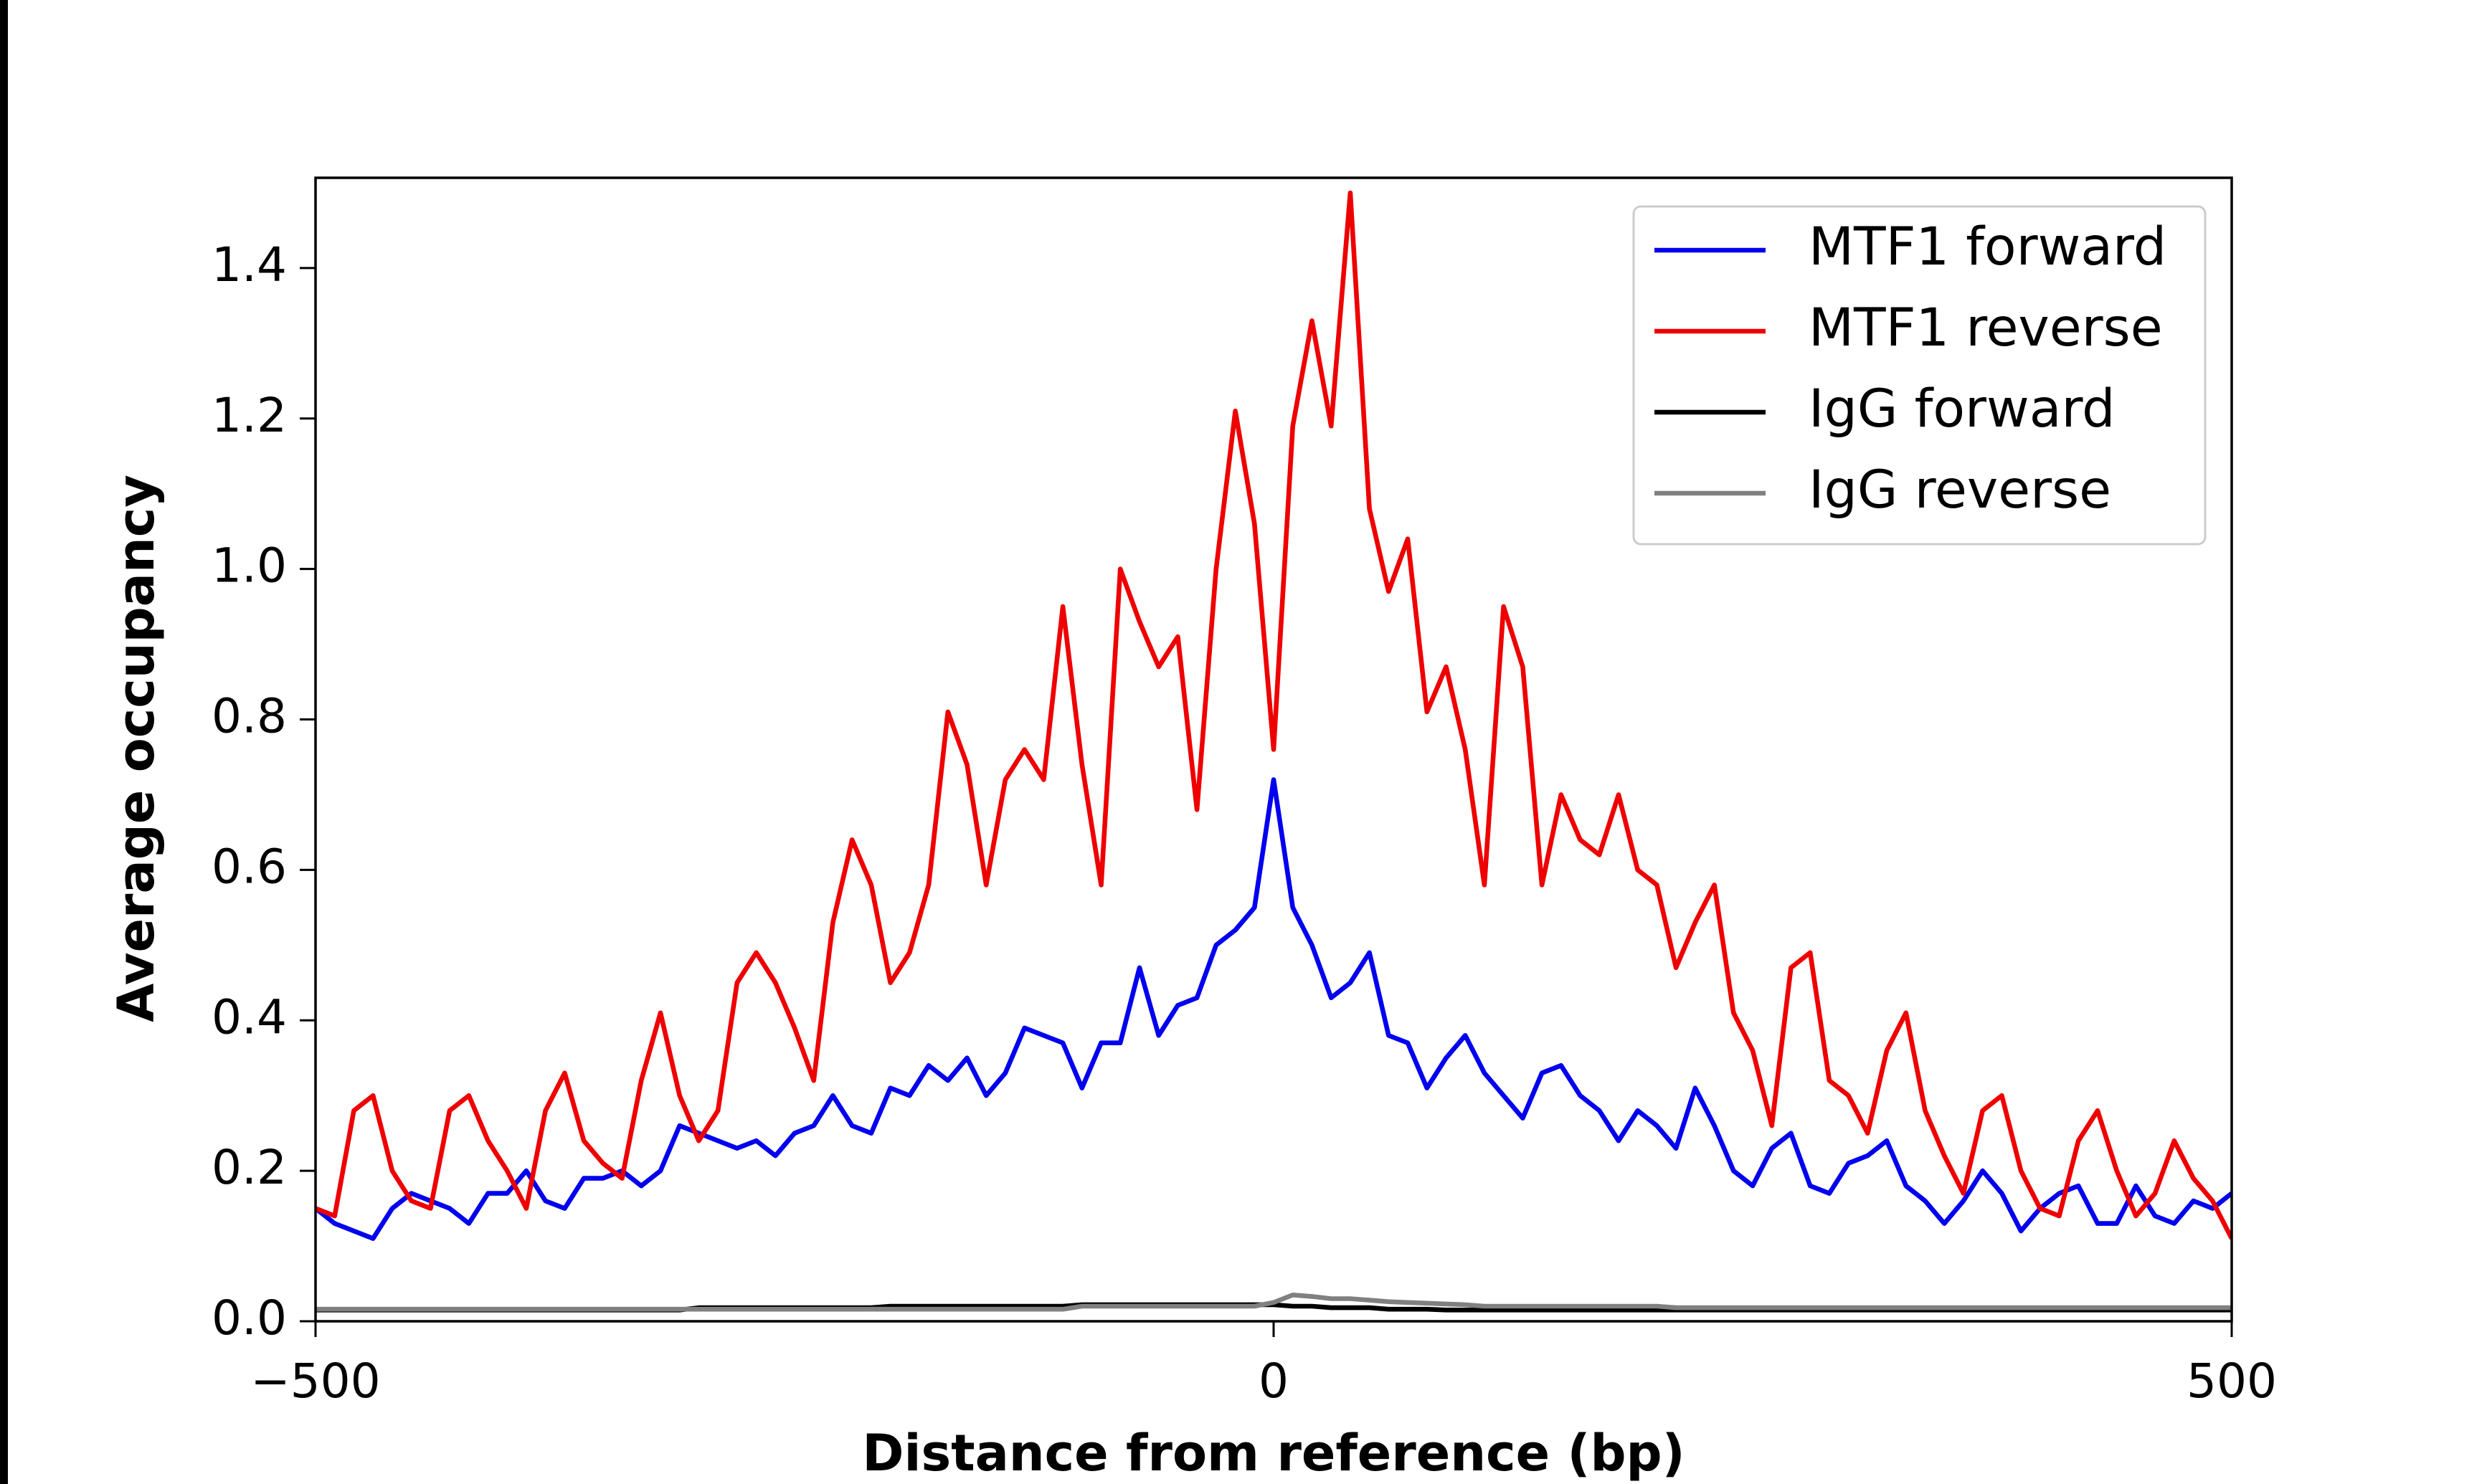 This screenshot has width=2487, height=1484. I want to click on x-tick-label: 500, so click(2232, 1382).